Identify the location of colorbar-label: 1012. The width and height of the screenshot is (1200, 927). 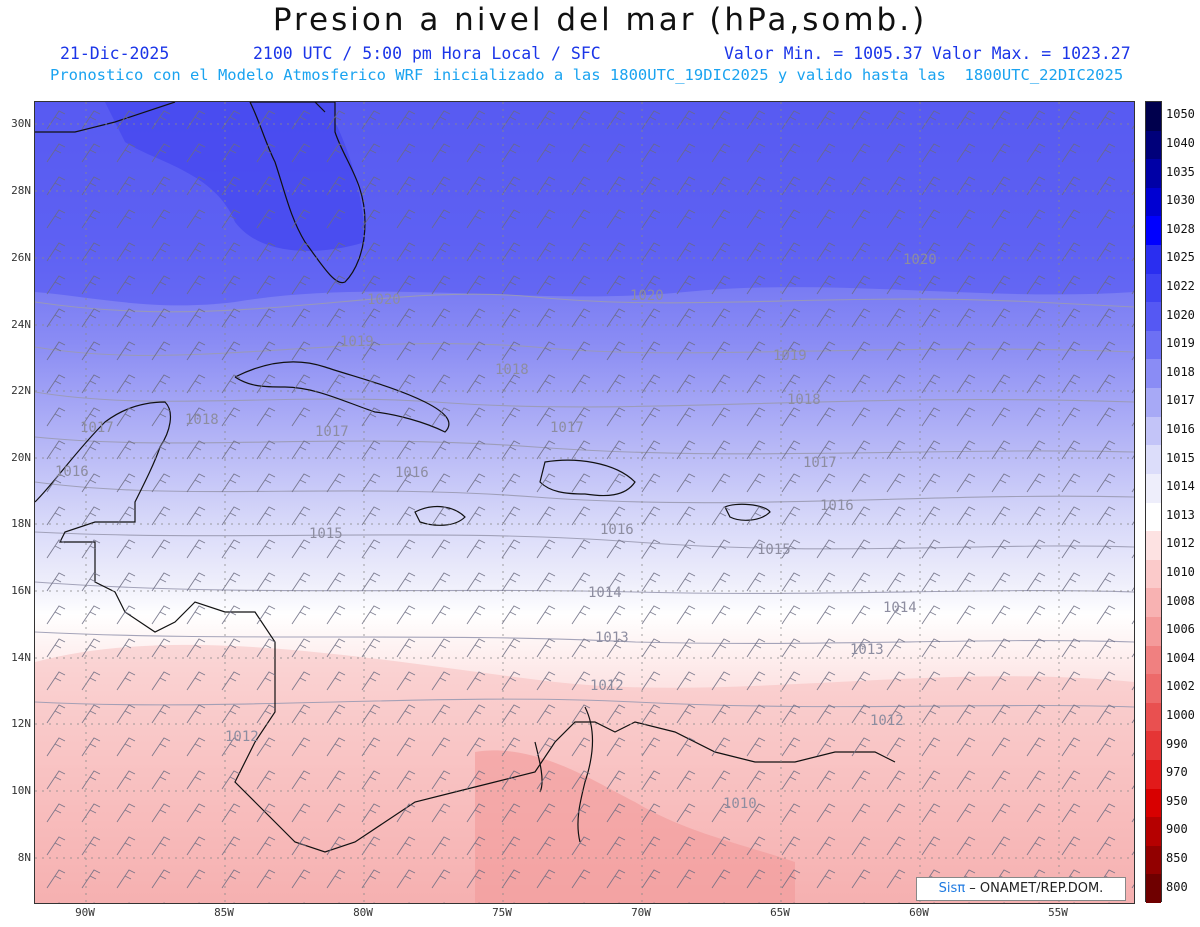
(1180, 543).